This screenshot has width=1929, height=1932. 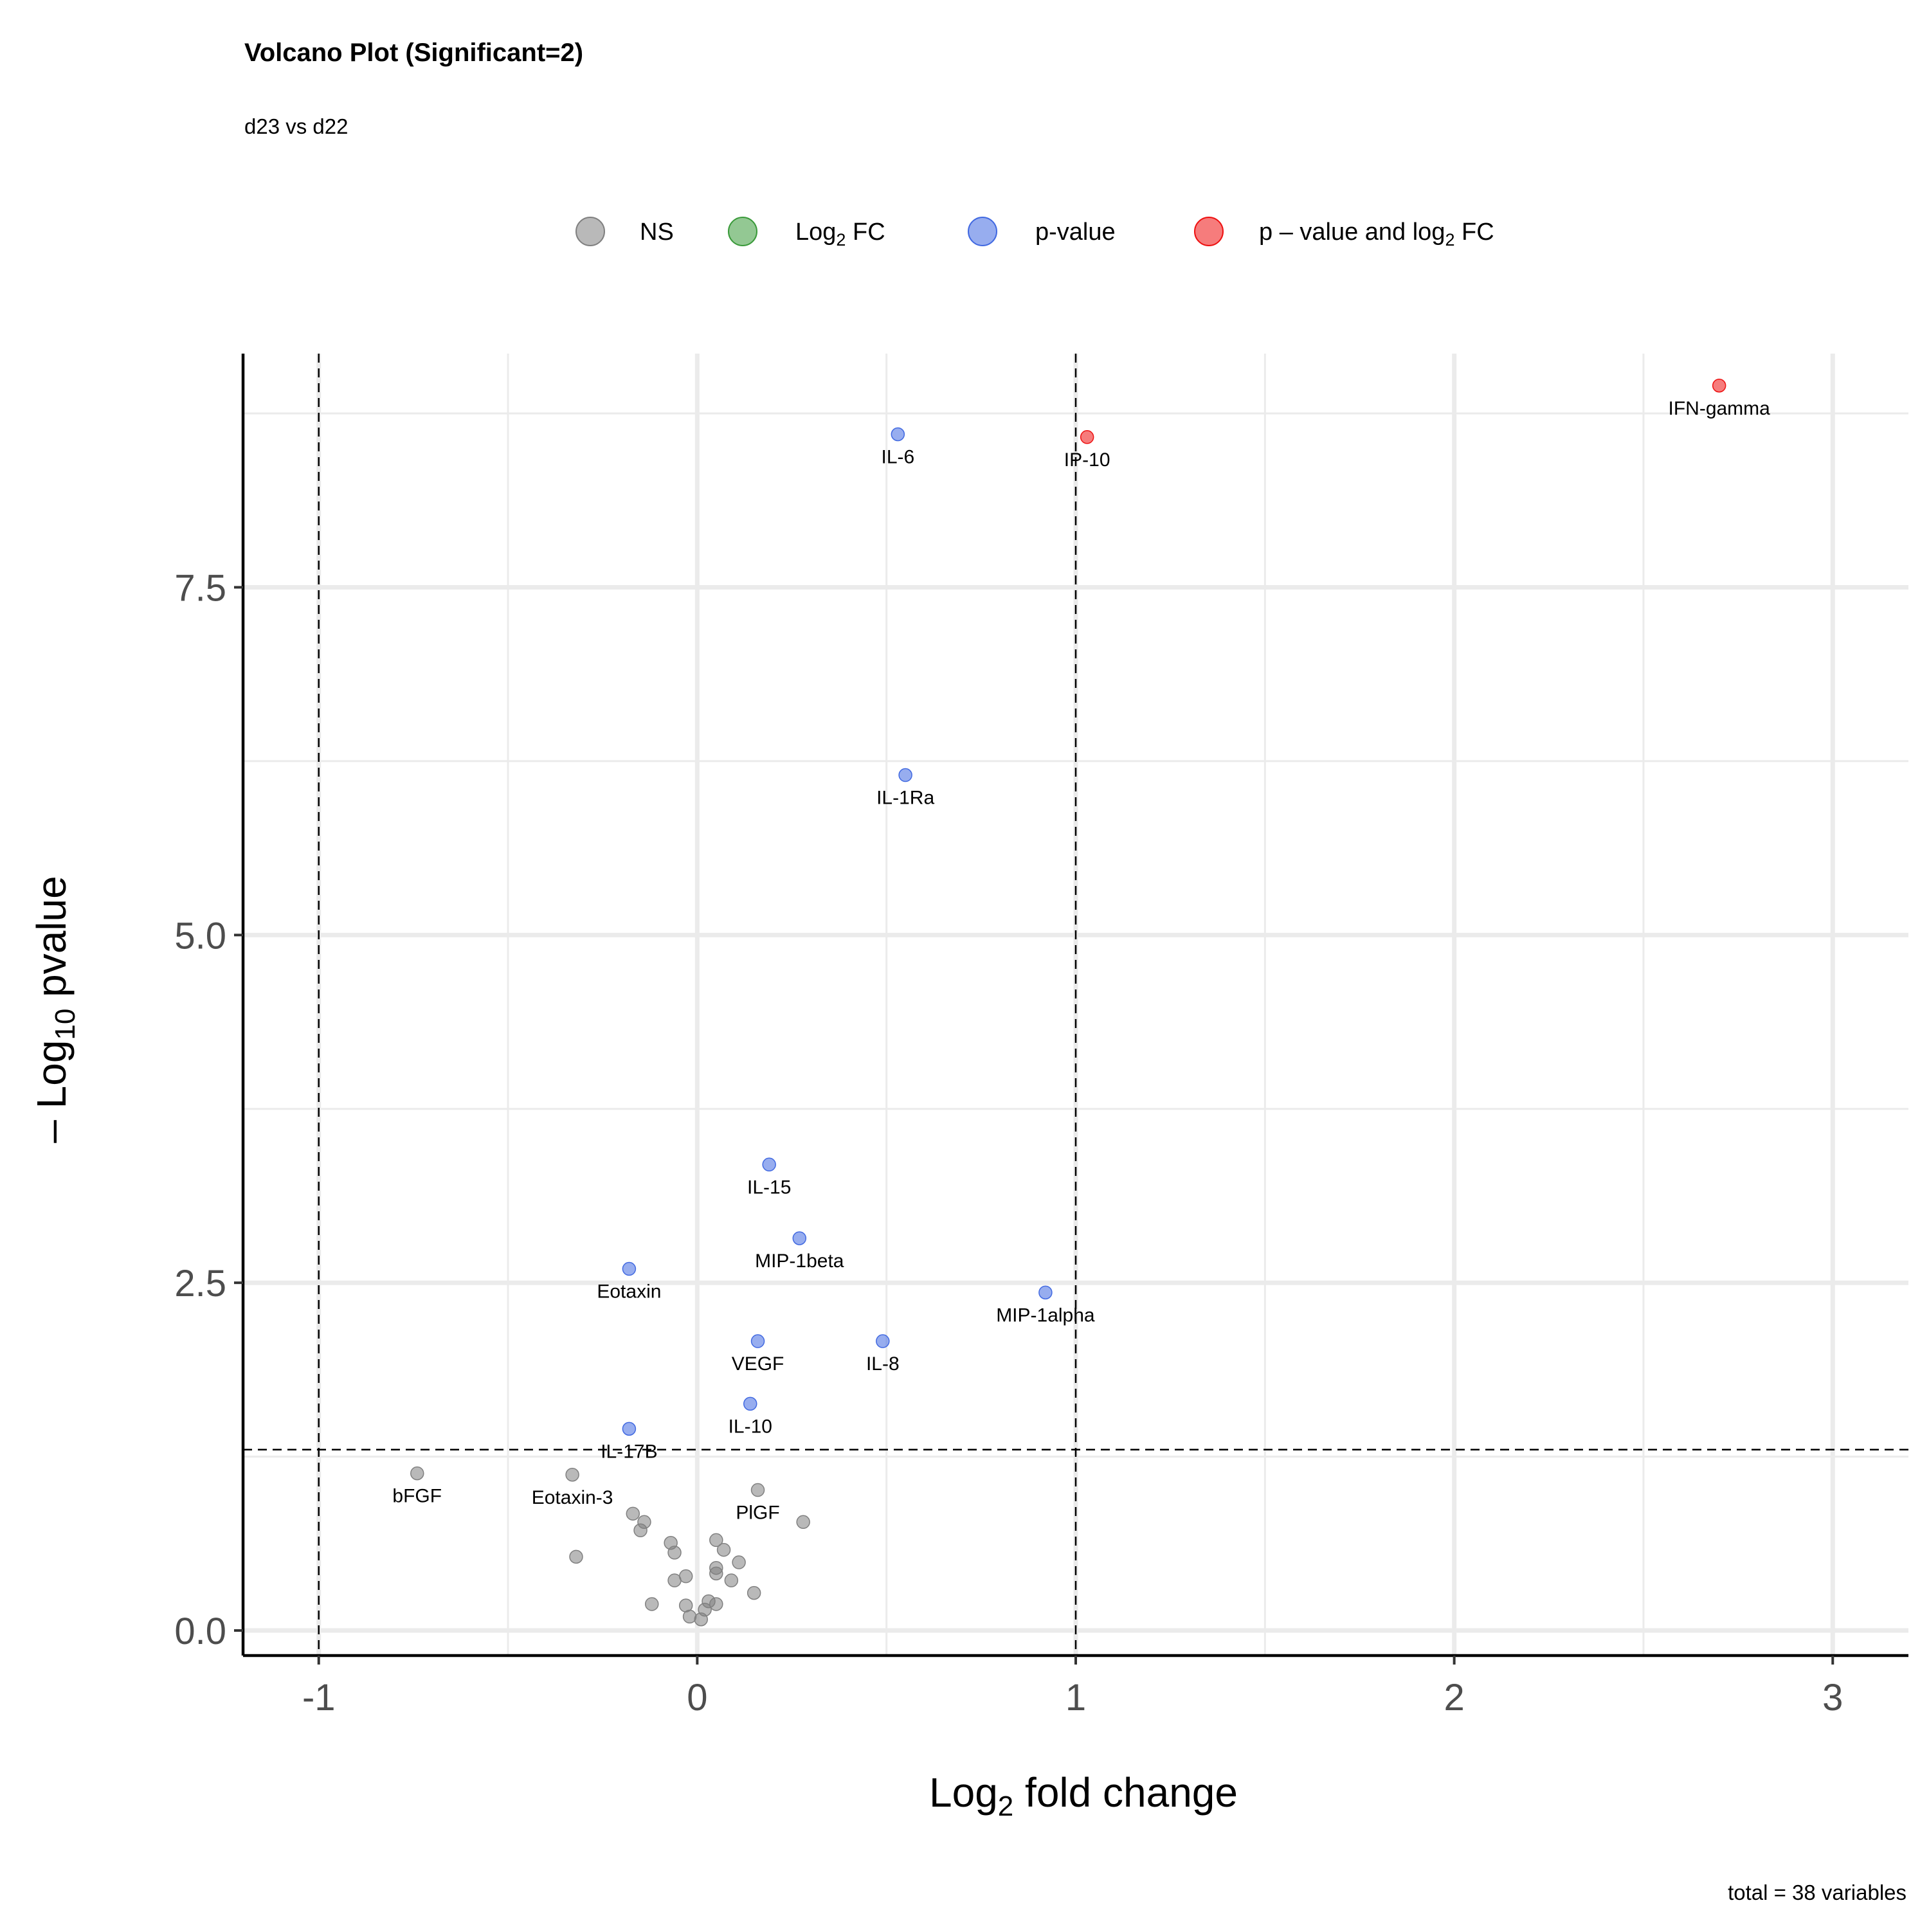 I want to click on x-tick-label: 0, so click(x=697, y=1698).